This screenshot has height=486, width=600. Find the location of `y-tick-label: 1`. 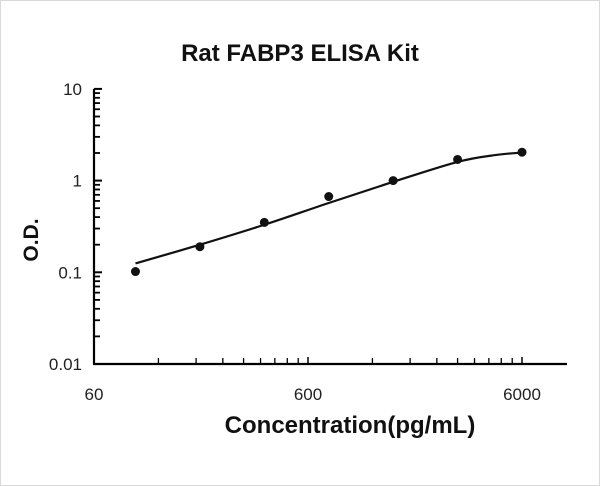

y-tick-label: 1 is located at coordinates (77, 181).